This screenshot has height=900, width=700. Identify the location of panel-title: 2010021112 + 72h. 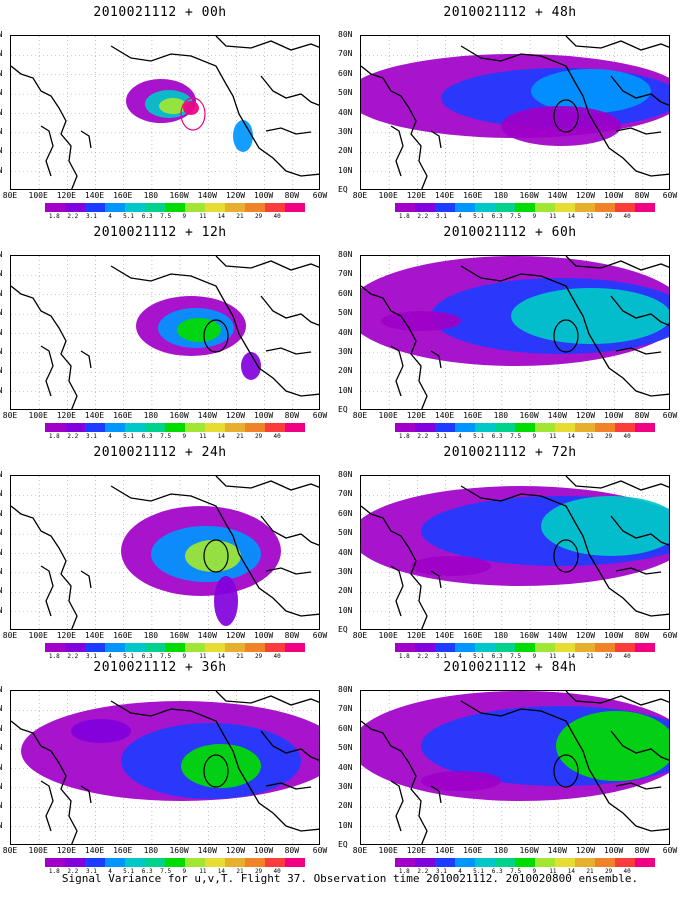
(510, 452).